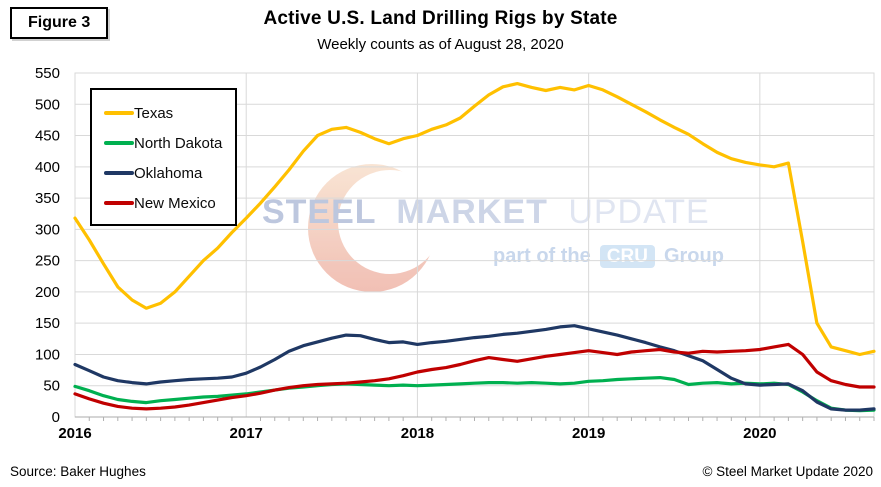 This screenshot has width=881, height=487. I want to click on figure-label: Figure 3, so click(59, 23).